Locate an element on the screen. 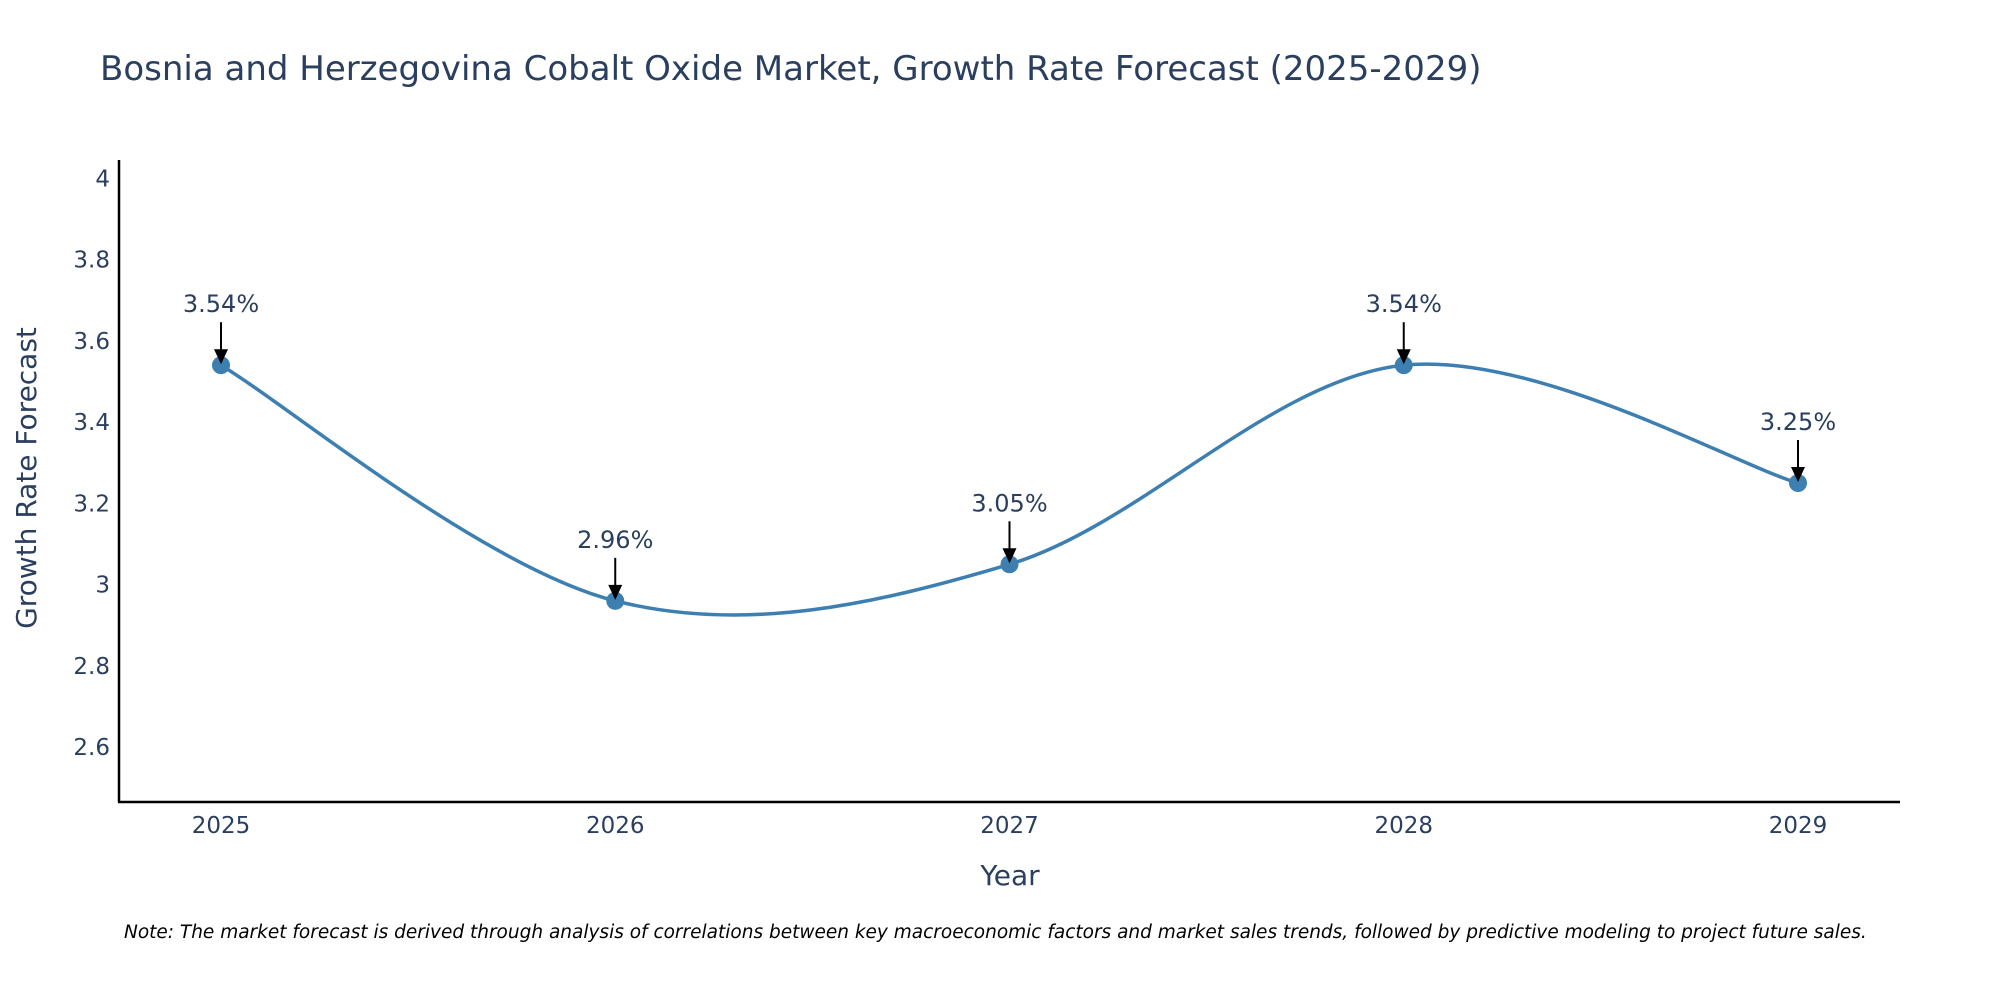 The image size is (2000, 1000). y-tick-label: 3.4 is located at coordinates (91, 423).